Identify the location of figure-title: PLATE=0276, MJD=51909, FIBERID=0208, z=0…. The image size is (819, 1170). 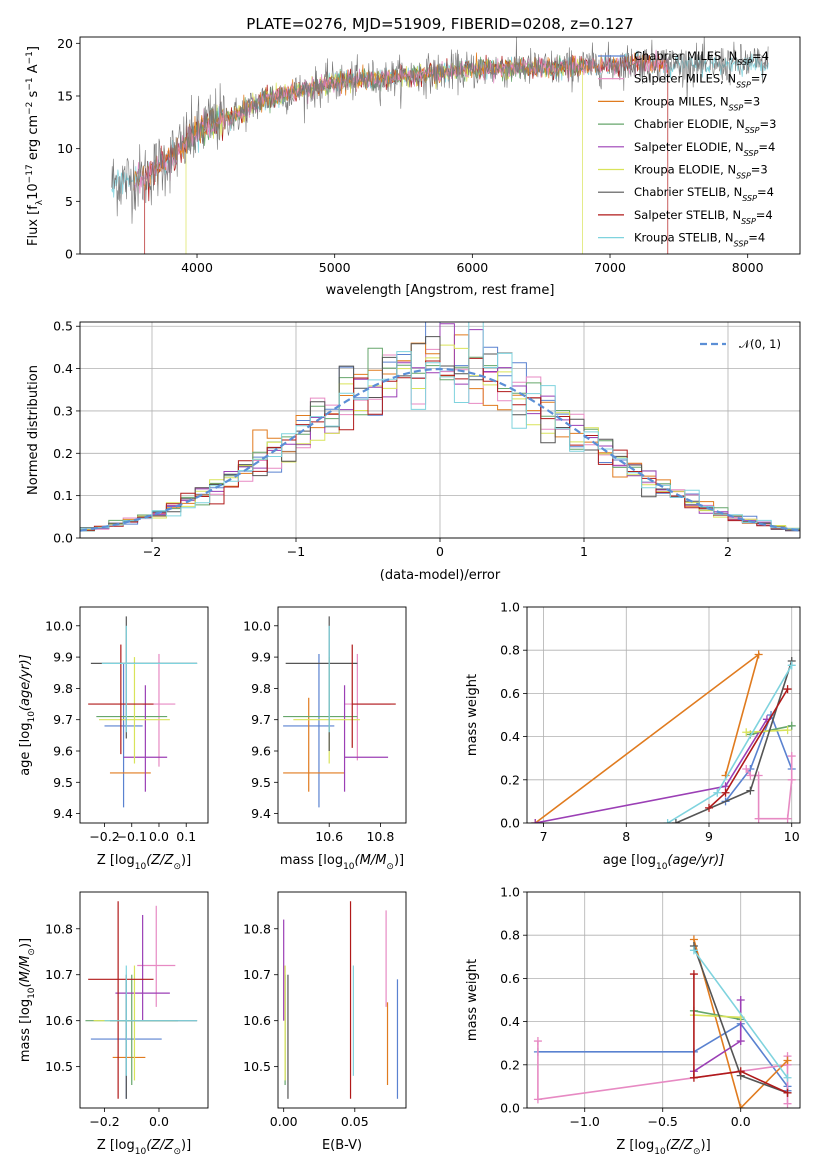
(439, 24).